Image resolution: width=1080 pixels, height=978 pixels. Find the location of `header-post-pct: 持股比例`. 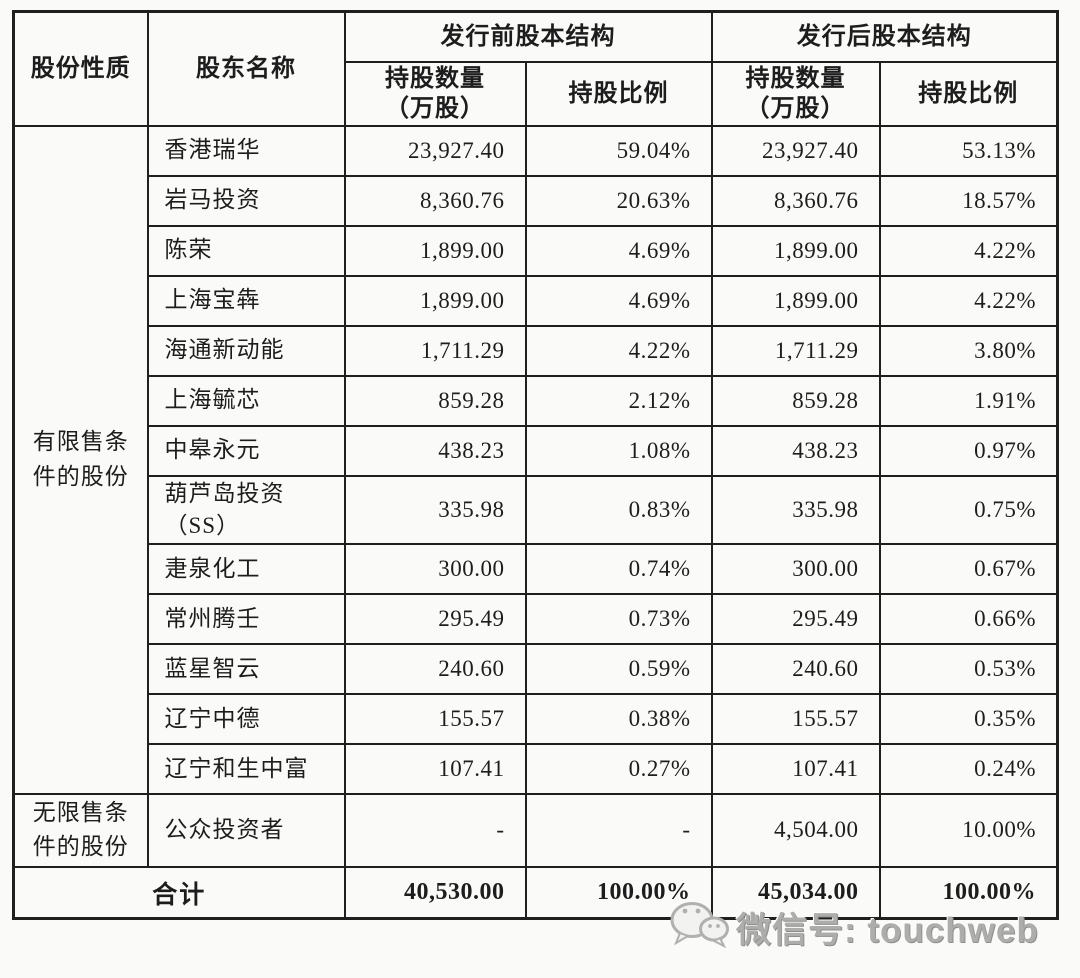

header-post-pct: 持股比例 is located at coordinates (968, 93).